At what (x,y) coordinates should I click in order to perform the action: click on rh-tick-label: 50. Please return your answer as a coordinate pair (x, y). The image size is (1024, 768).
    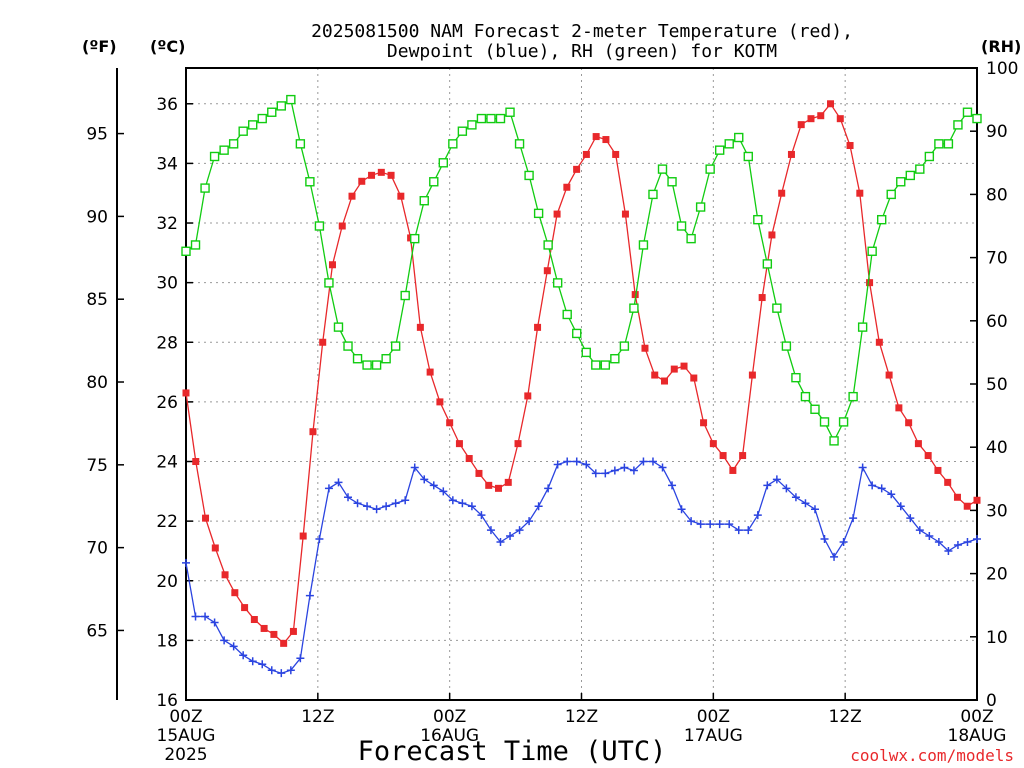
    Looking at the image, I should click on (997, 385).